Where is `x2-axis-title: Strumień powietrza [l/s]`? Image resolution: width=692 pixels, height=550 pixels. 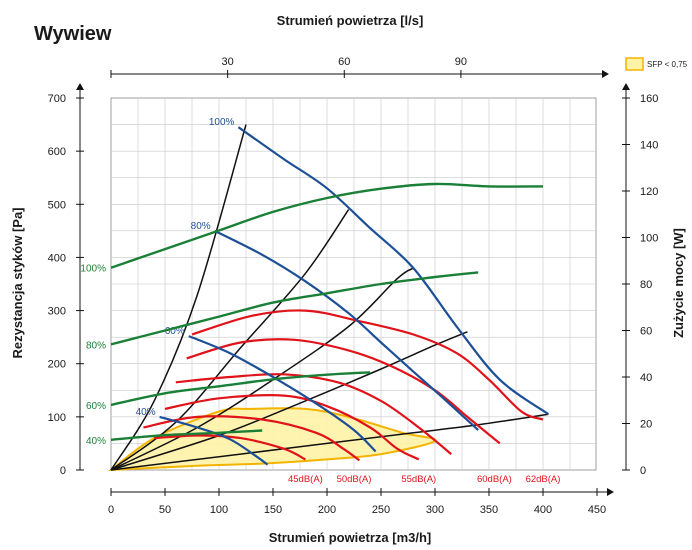
x2-axis-title: Strumień powietrza [l/s] is located at coordinates (350, 20).